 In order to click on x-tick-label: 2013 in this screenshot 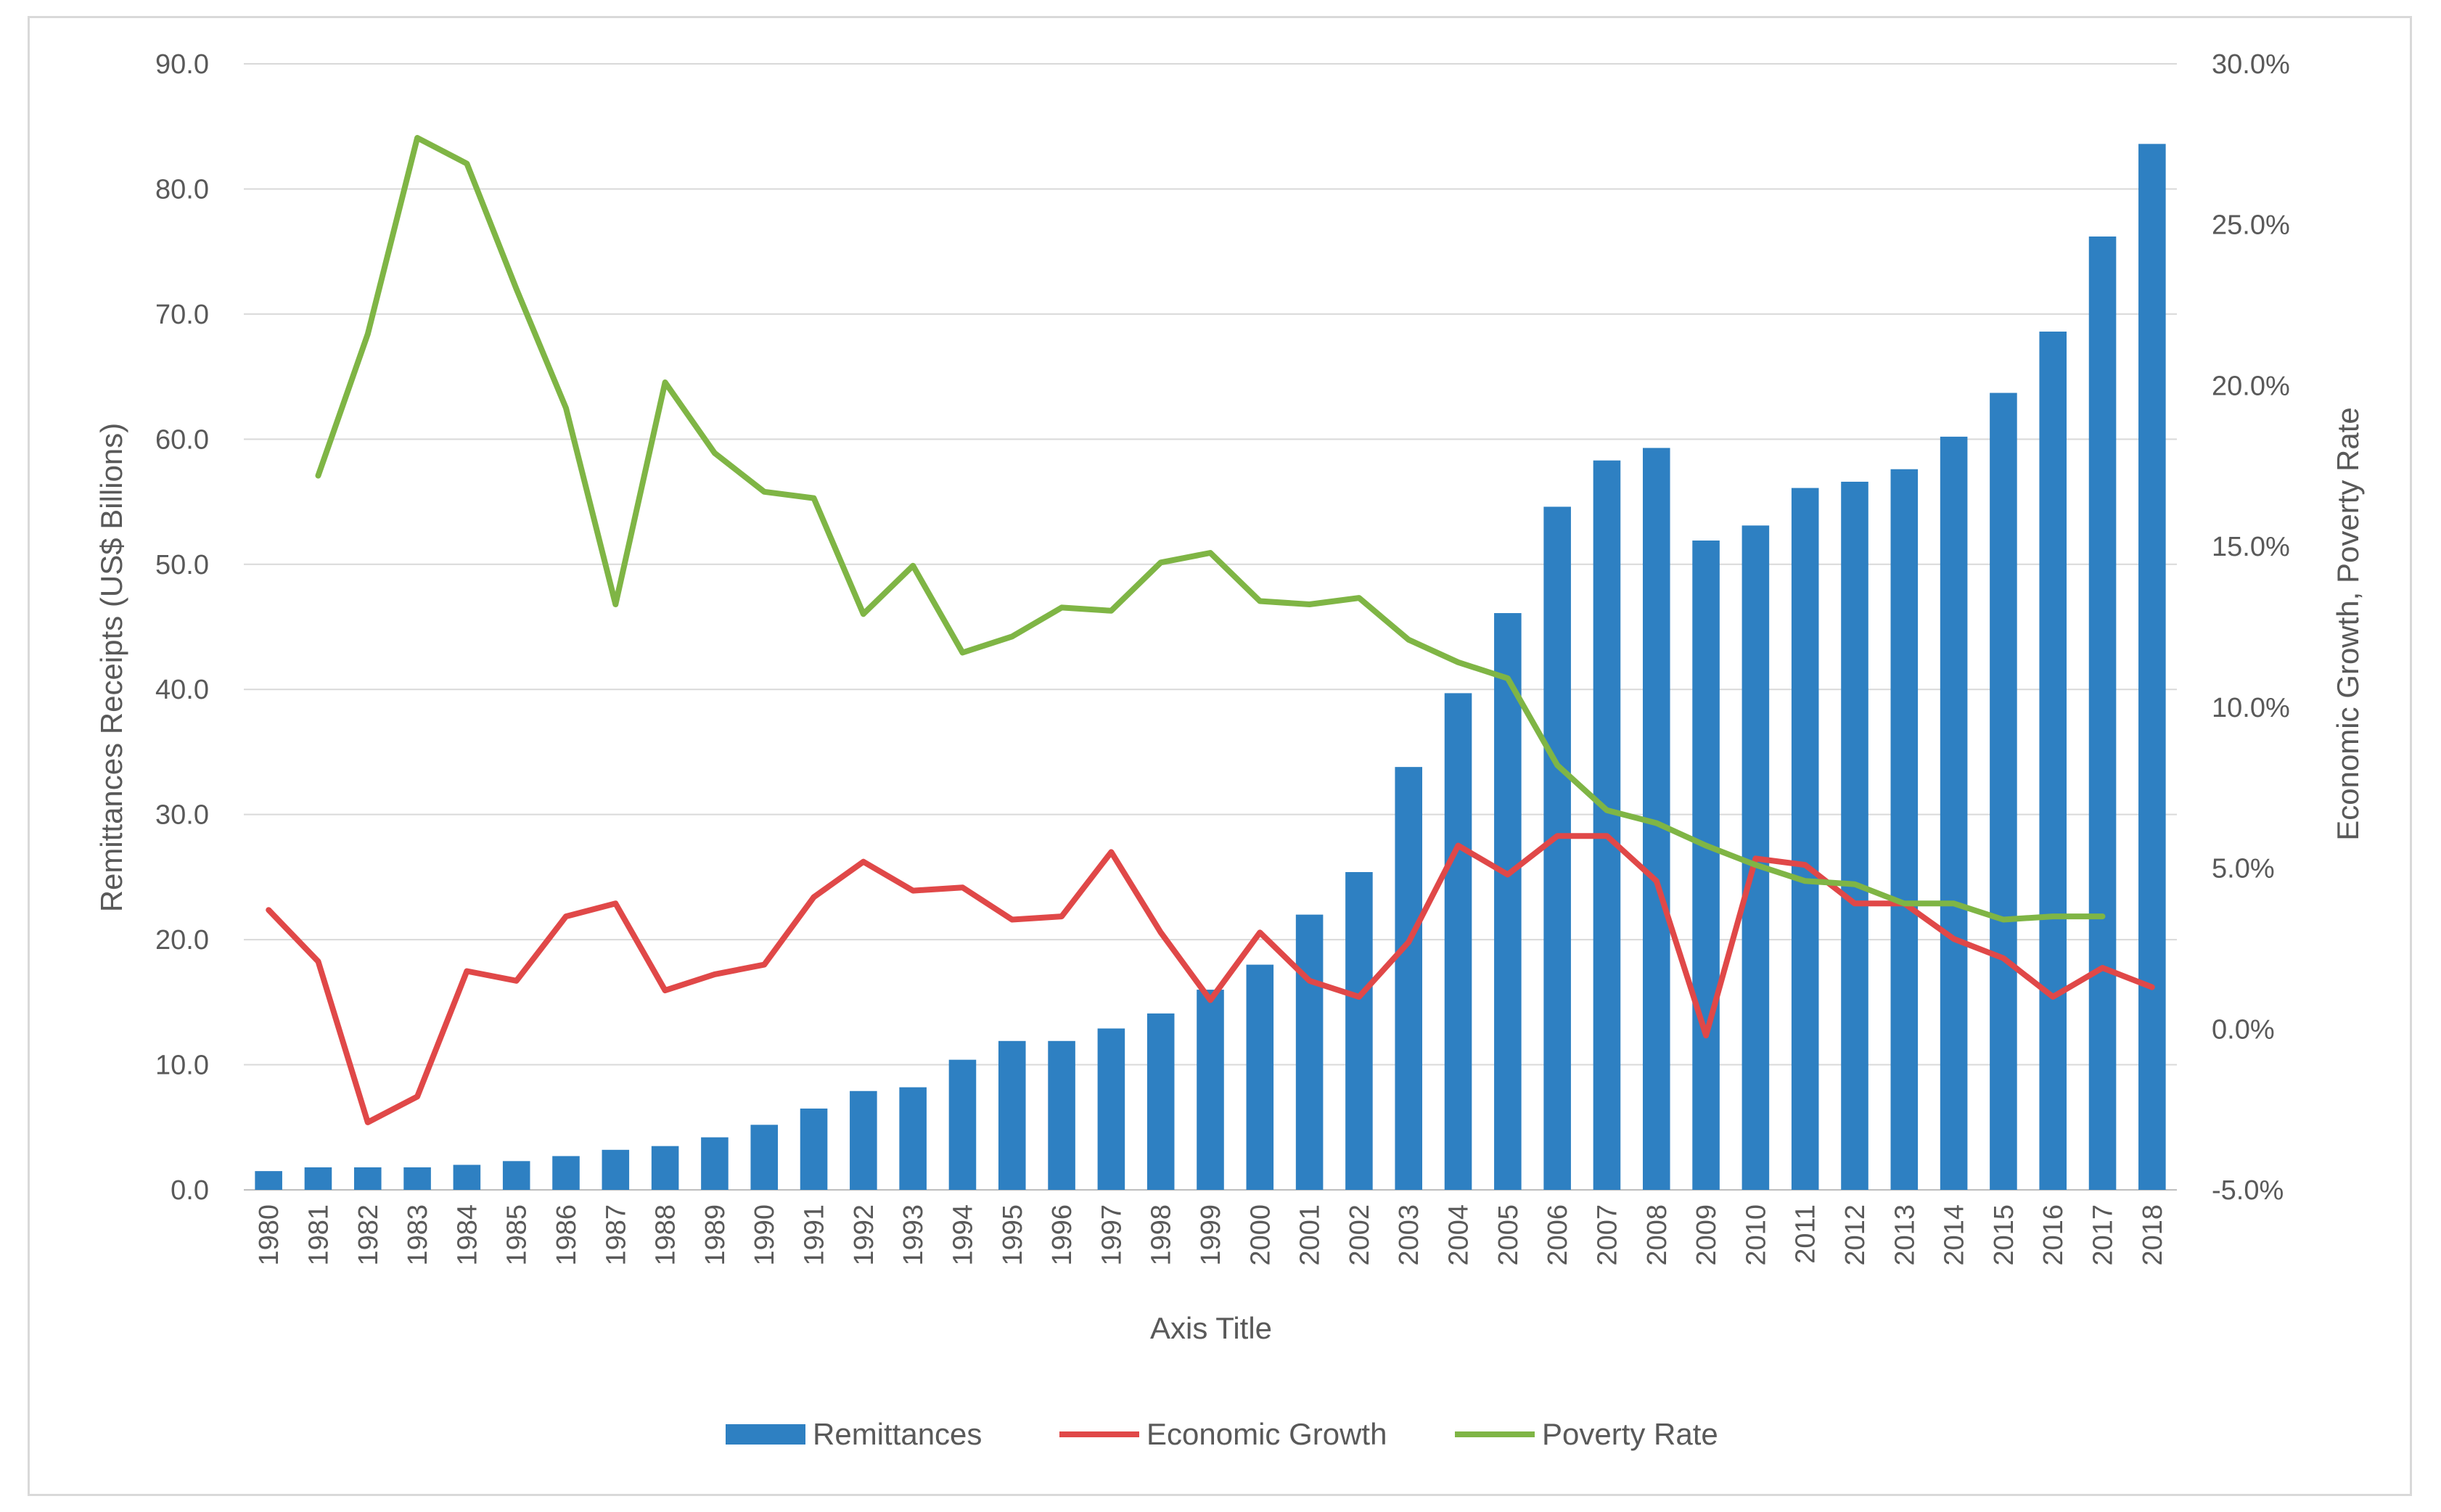, I will do `click(1905, 1235)`.